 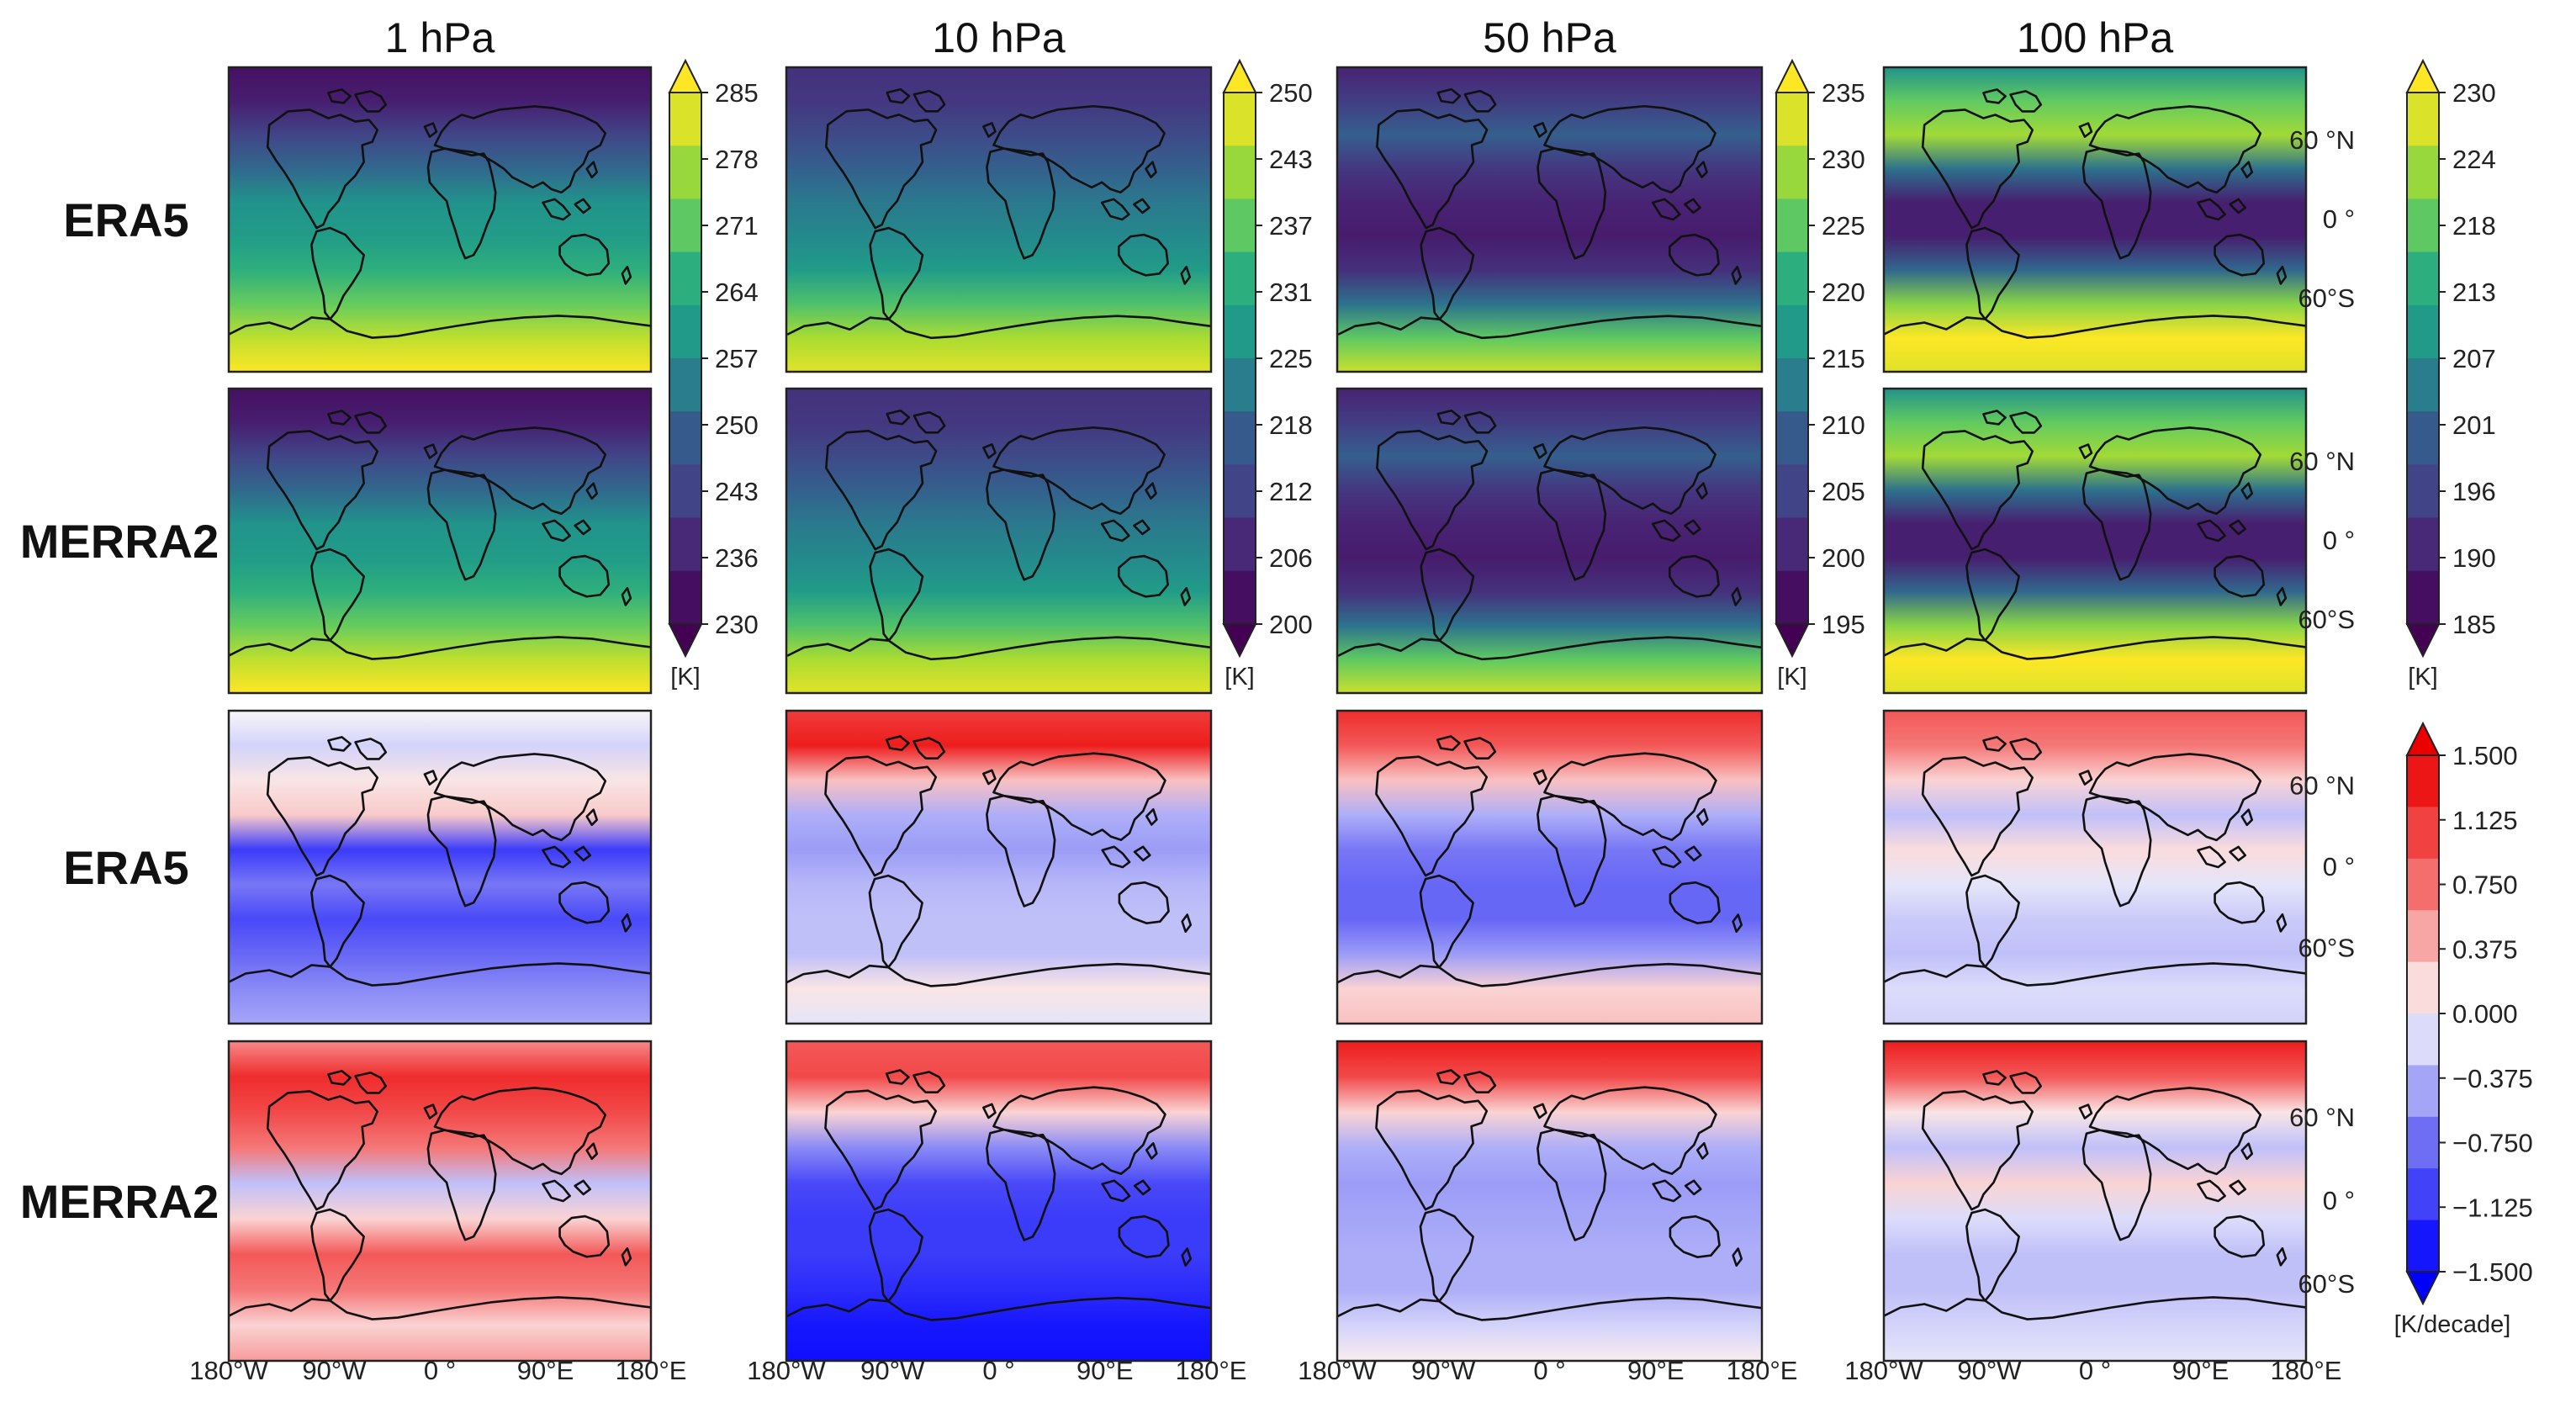 What do you see at coordinates (2474, 491) in the screenshot?
I see `colorbar-tick-label: 196` at bounding box center [2474, 491].